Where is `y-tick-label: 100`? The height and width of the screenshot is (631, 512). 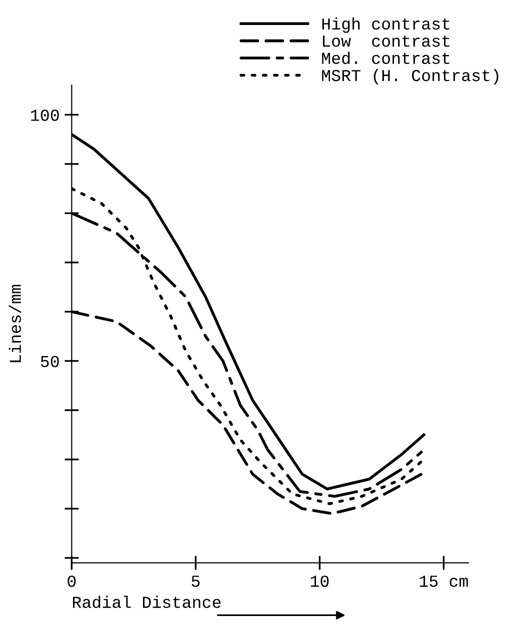
y-tick-label: 100 is located at coordinates (45, 115).